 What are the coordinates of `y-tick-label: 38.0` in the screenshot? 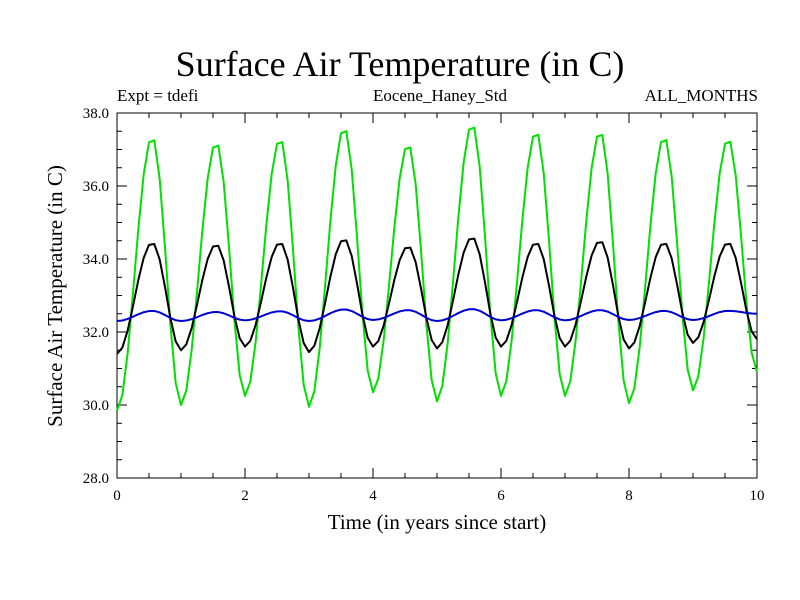 It's located at (96, 114).